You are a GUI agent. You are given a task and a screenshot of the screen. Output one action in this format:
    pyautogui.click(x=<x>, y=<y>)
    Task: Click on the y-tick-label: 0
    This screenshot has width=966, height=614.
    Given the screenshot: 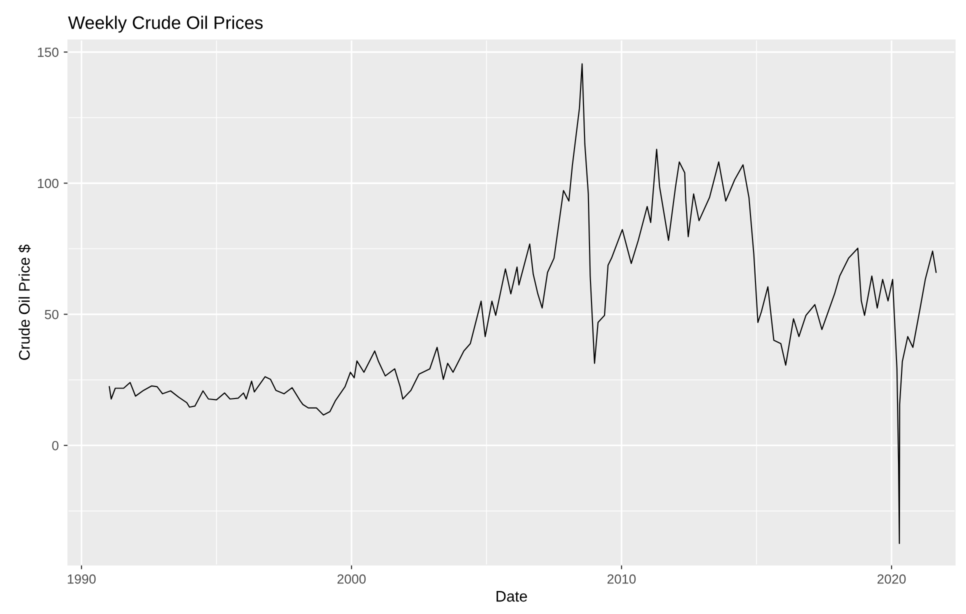 What is the action you would take?
    pyautogui.click(x=55, y=445)
    